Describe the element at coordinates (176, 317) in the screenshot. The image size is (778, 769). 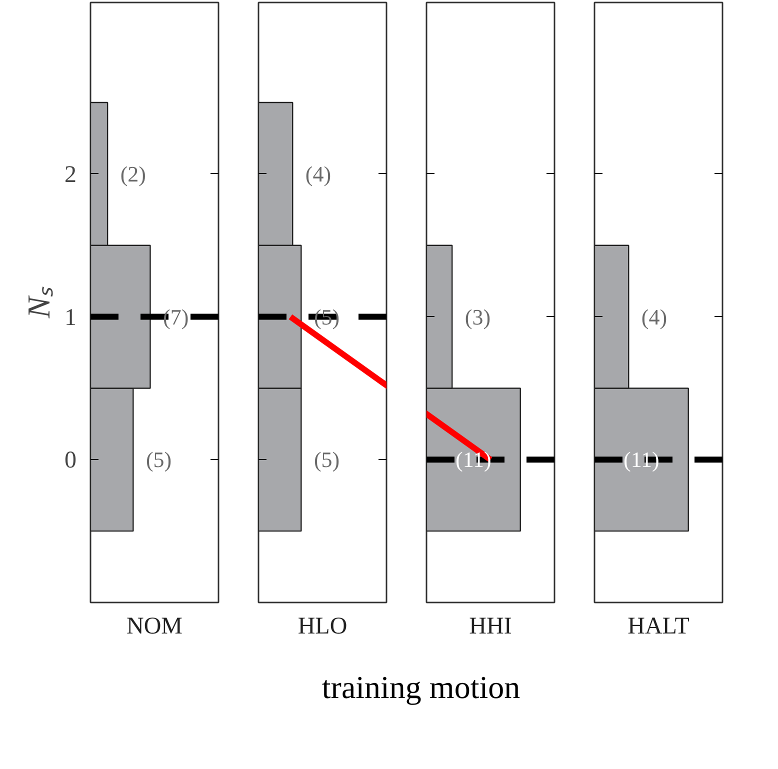
I see `data-label: (7)` at that location.